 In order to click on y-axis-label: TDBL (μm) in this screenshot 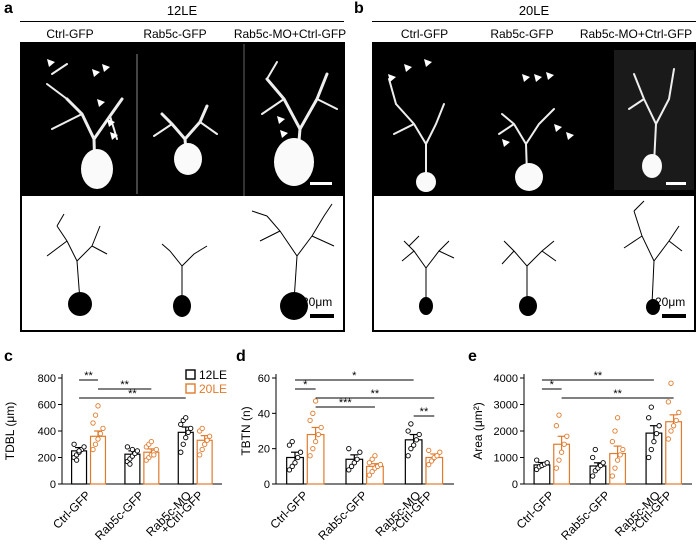, I will do `click(10, 431)`.